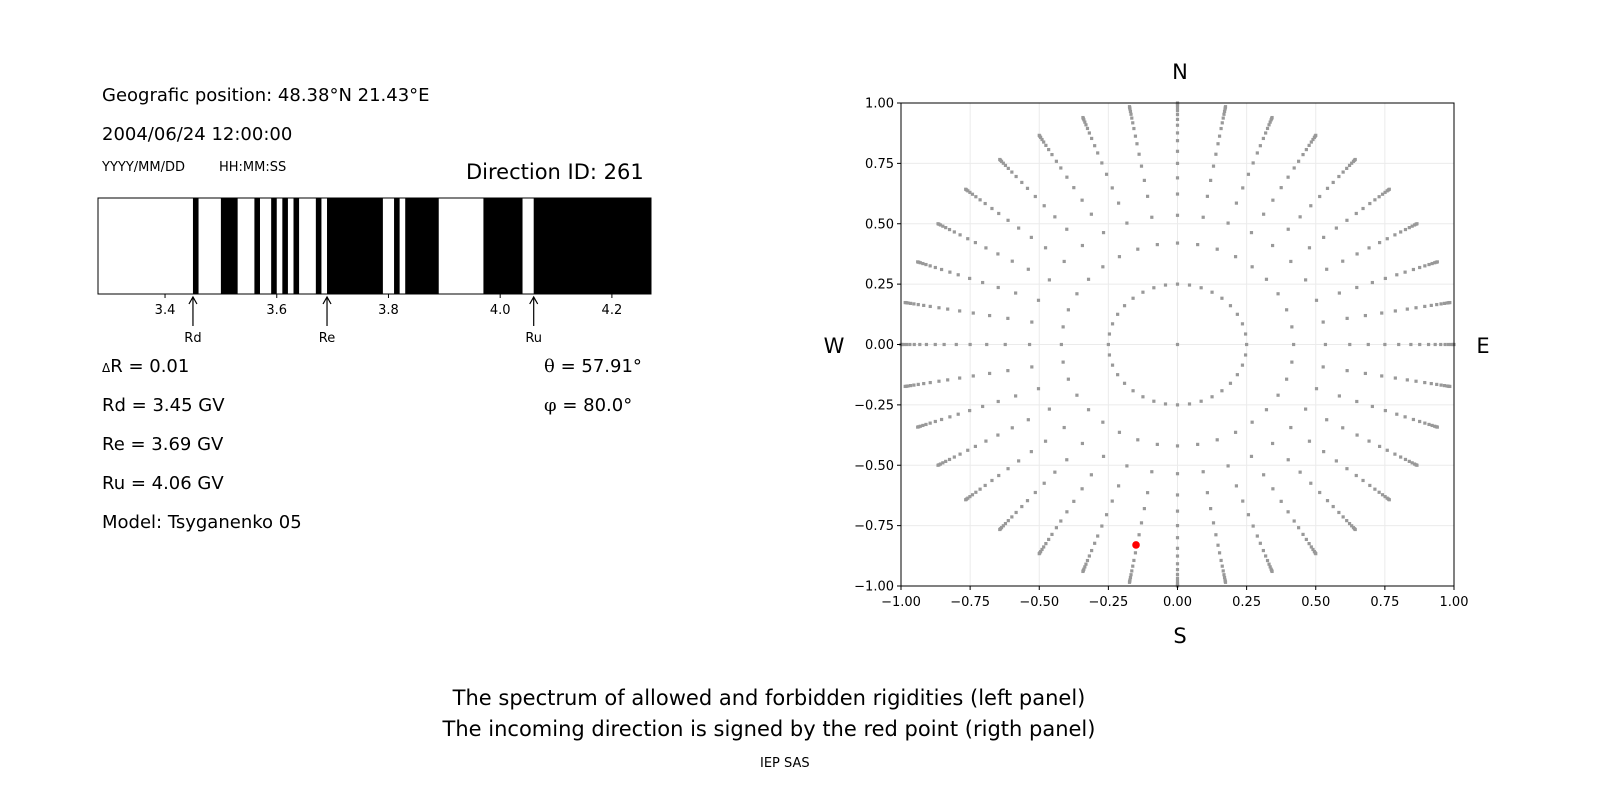 This screenshot has width=1600, height=800. What do you see at coordinates (879, 164) in the screenshot?
I see `y-tick-label: 0.75` at bounding box center [879, 164].